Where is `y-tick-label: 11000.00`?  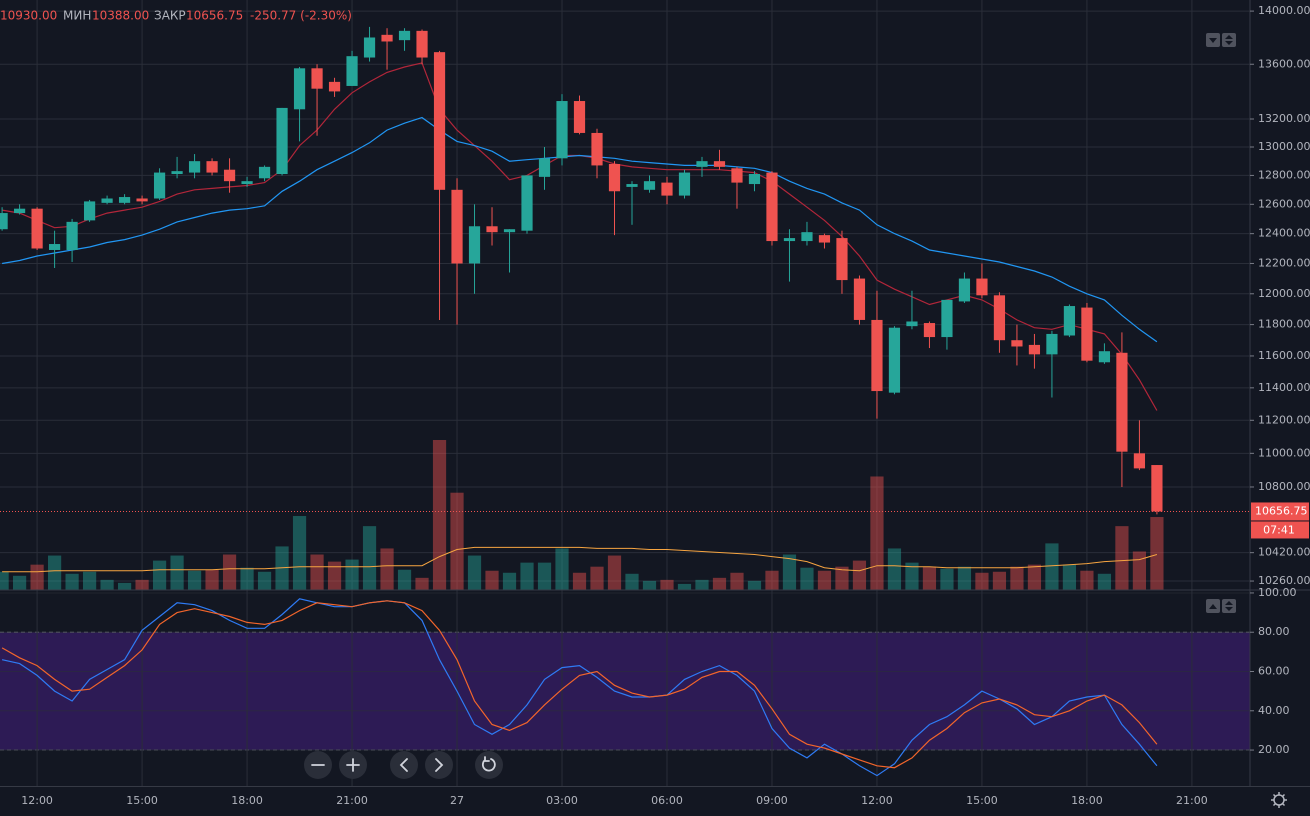
y-tick-label: 11000.00 is located at coordinates (1284, 452).